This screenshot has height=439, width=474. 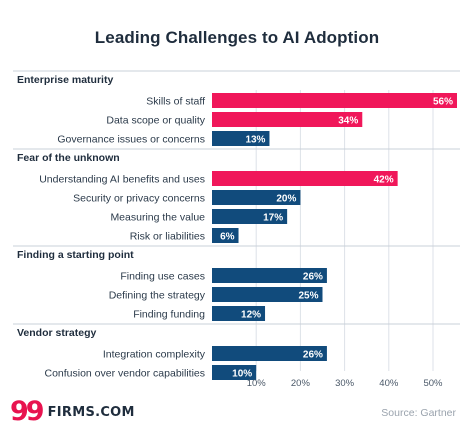 What do you see at coordinates (308, 296) in the screenshot?
I see `value-label: 25%` at bounding box center [308, 296].